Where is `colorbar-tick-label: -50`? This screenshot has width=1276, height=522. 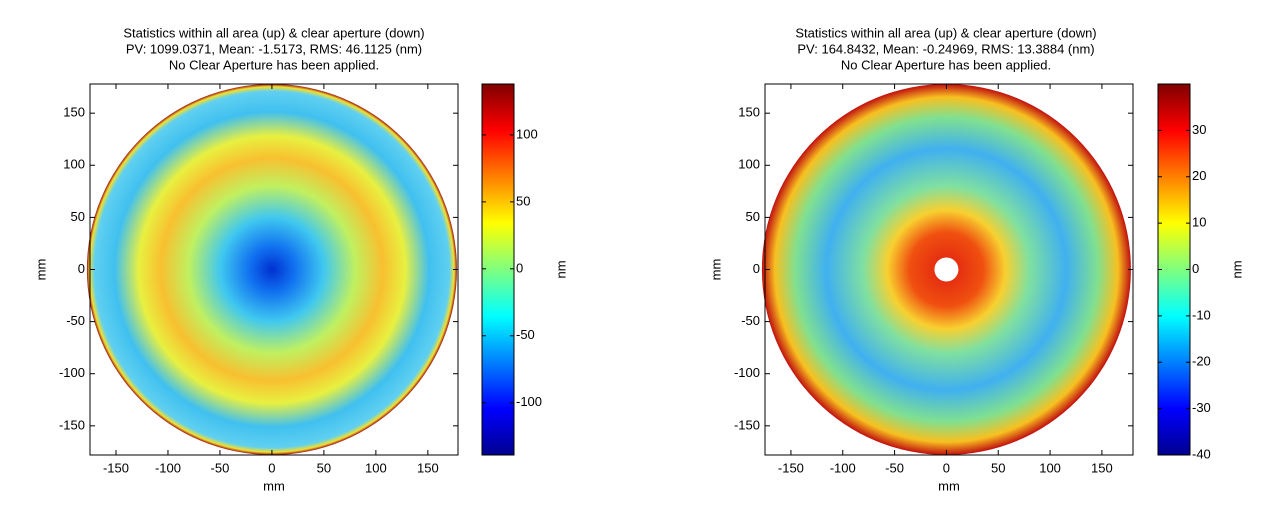 colorbar-tick-label: -50 is located at coordinates (525, 334).